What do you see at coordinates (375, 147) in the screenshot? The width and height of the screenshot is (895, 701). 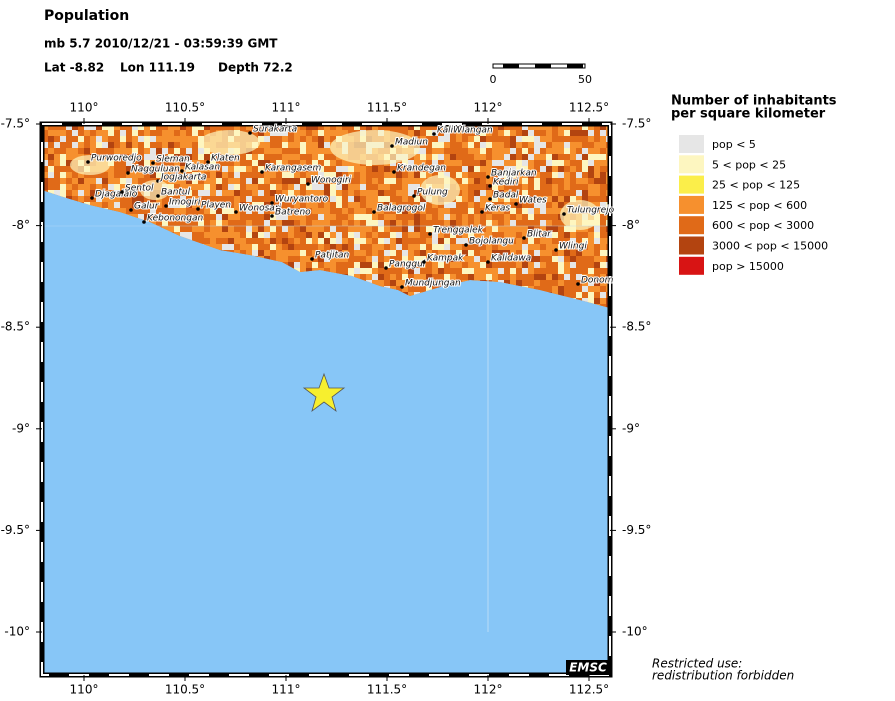 I see `sparse-area` at bounding box center [375, 147].